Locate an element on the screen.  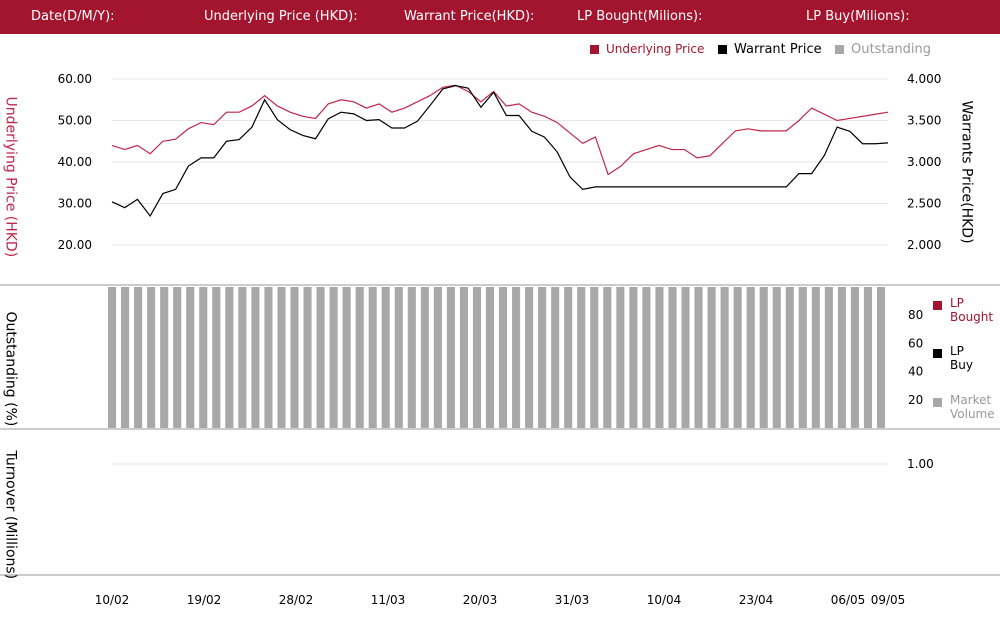
legend-underlying-label: Underlying Price is located at coordinates (655, 49).